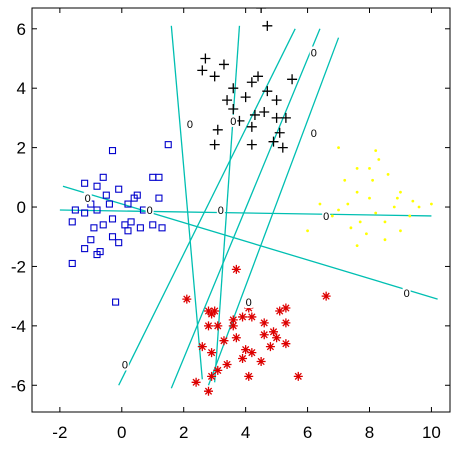 This screenshot has width=474, height=456. I want to click on x-tick-label: 6, so click(307, 432).